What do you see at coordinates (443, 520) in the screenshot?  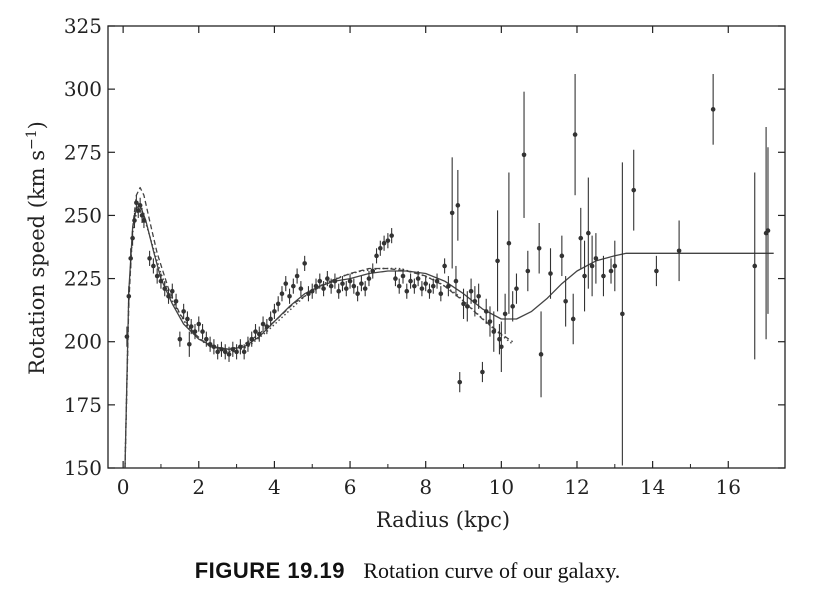 I see `x-axis-title: Radius (kpc)` at bounding box center [443, 520].